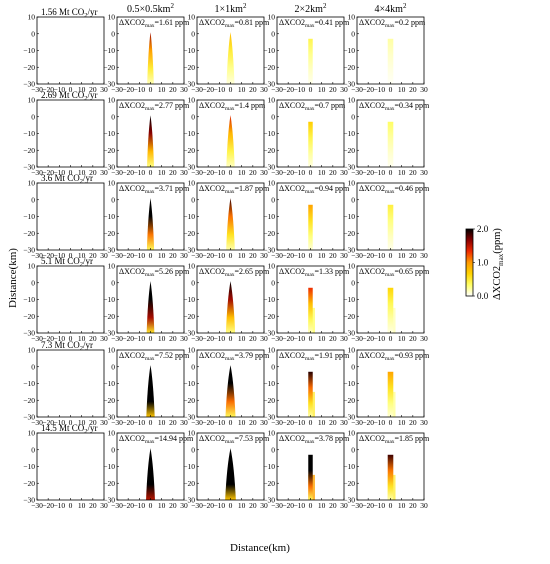 This screenshot has height=564, width=550. I want to click on delta-xco2-annotation: ΔXCO2max=3.71 ppm, so click(154, 189).